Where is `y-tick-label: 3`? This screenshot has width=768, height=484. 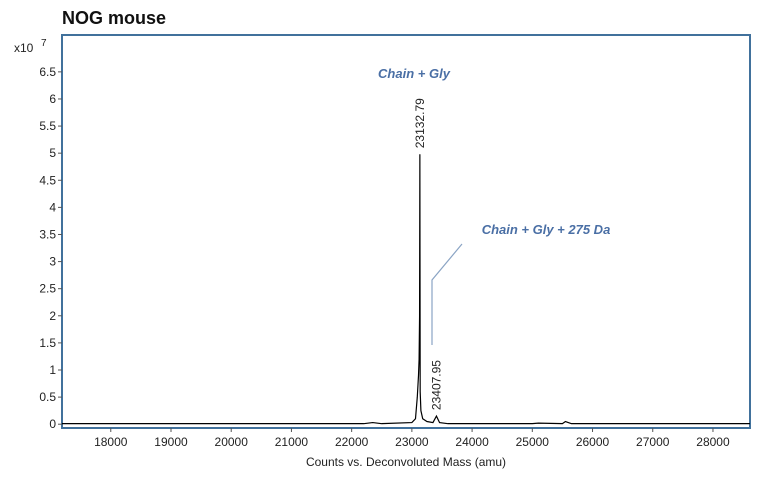
y-tick-label: 3 is located at coordinates (52, 262).